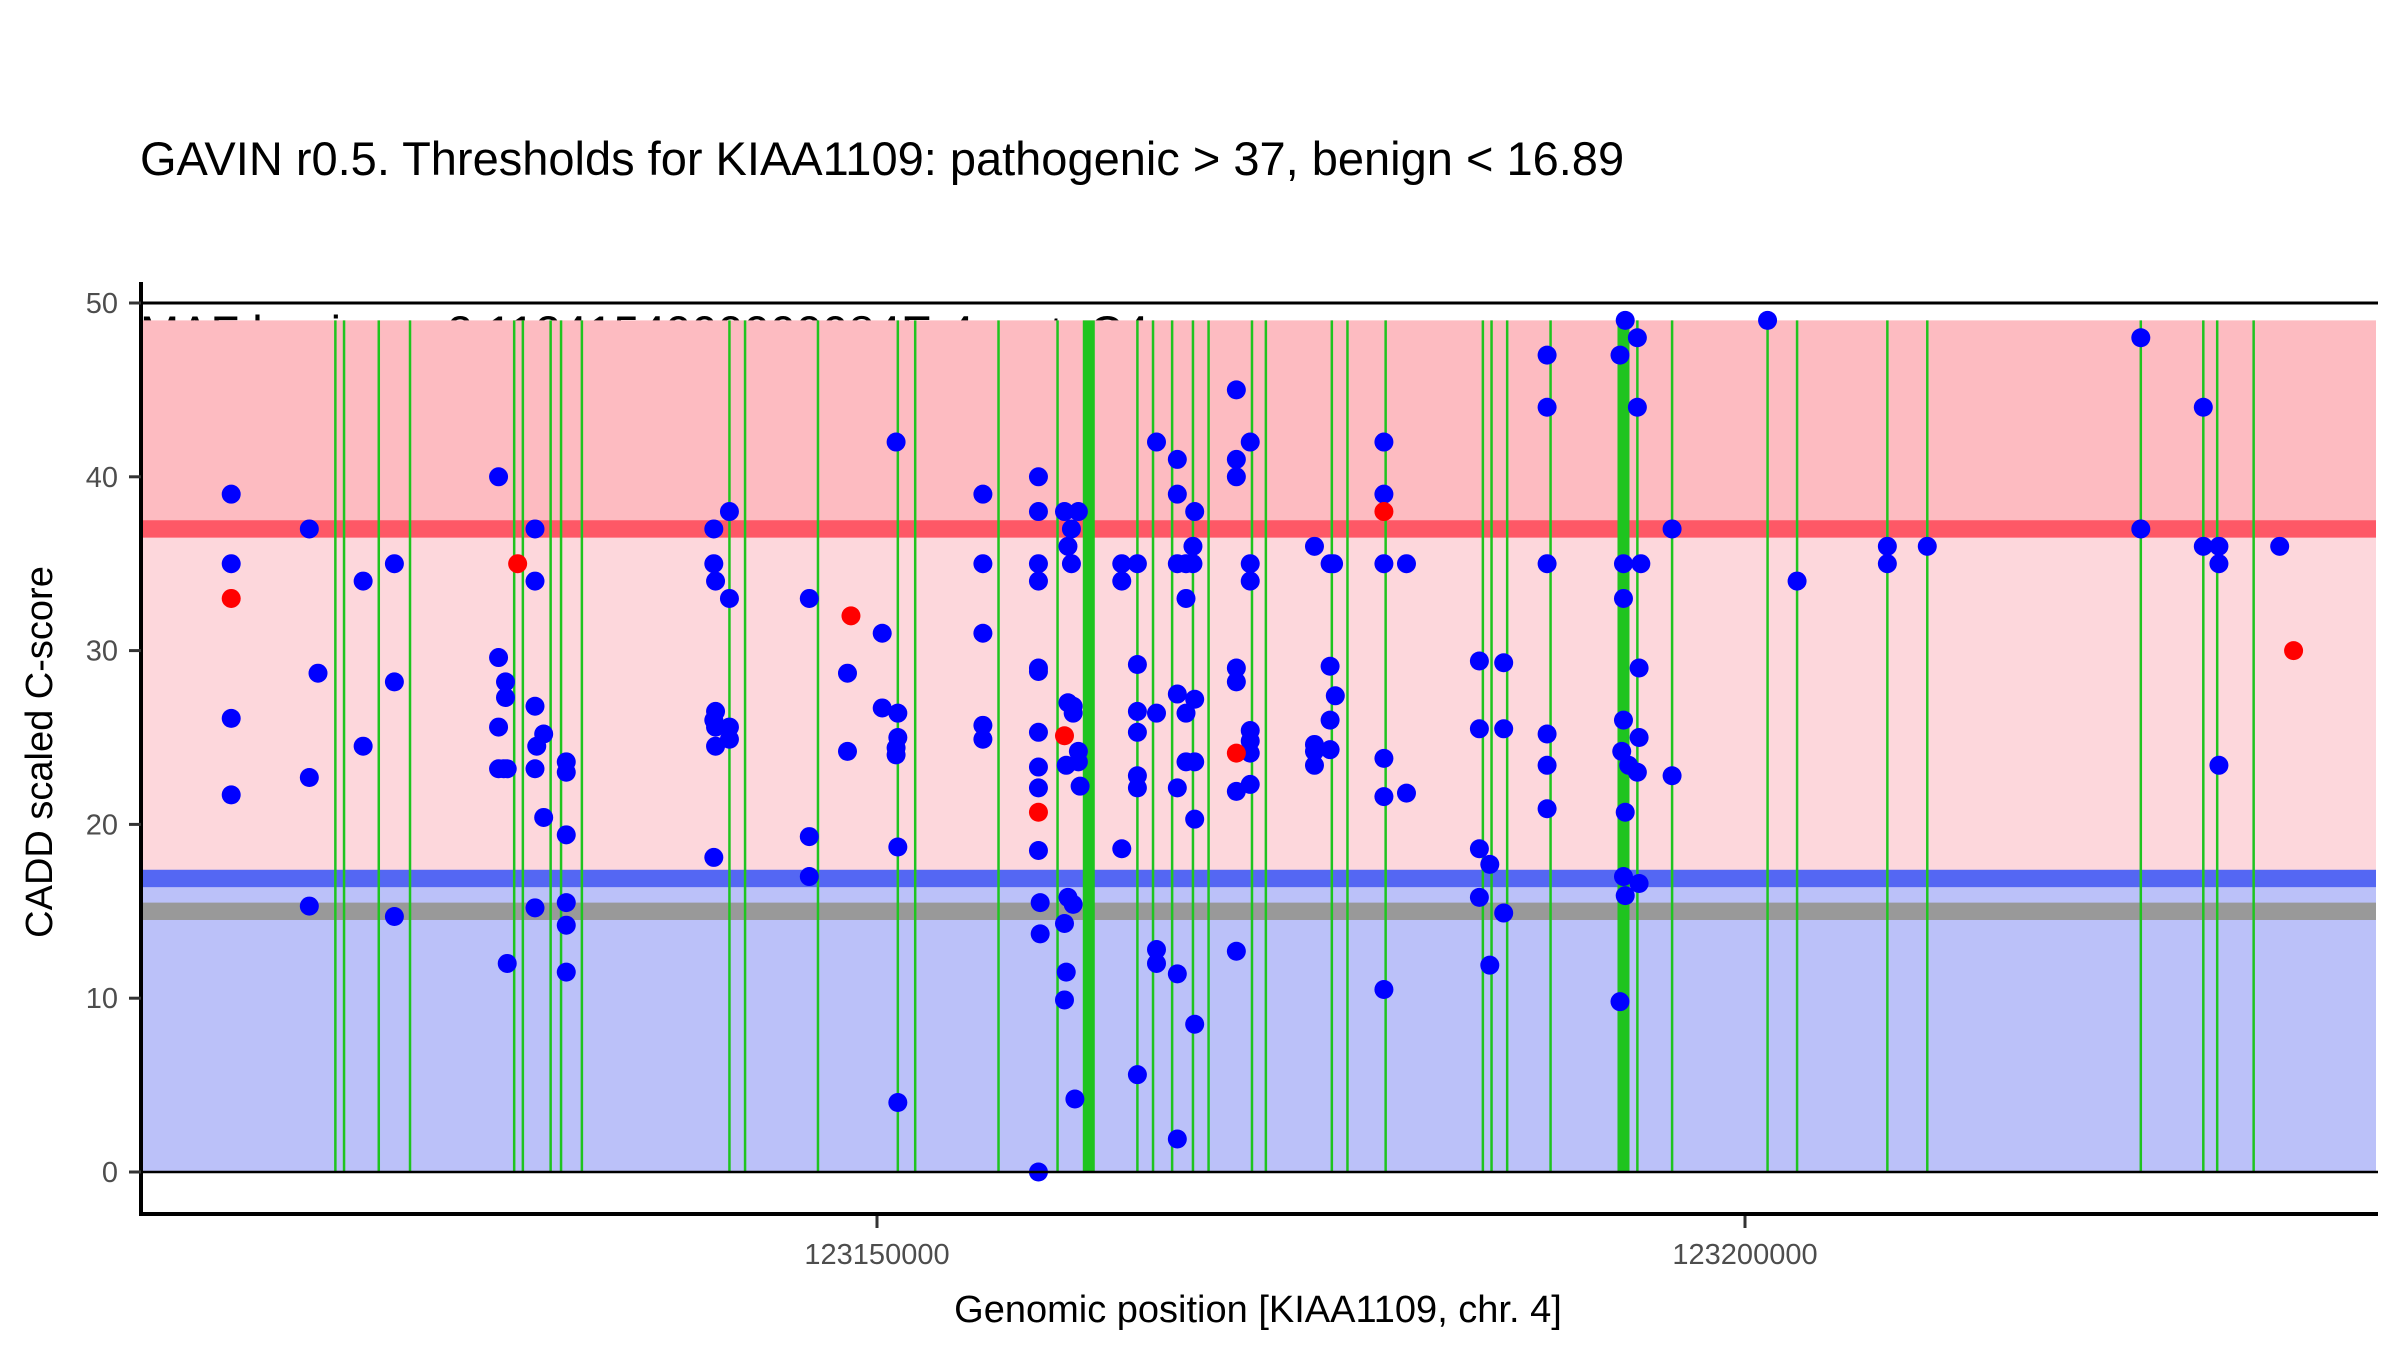 This screenshot has height=1350, width=2400. What do you see at coordinates (102, 478) in the screenshot?
I see `y-tick-label: 40` at bounding box center [102, 478].